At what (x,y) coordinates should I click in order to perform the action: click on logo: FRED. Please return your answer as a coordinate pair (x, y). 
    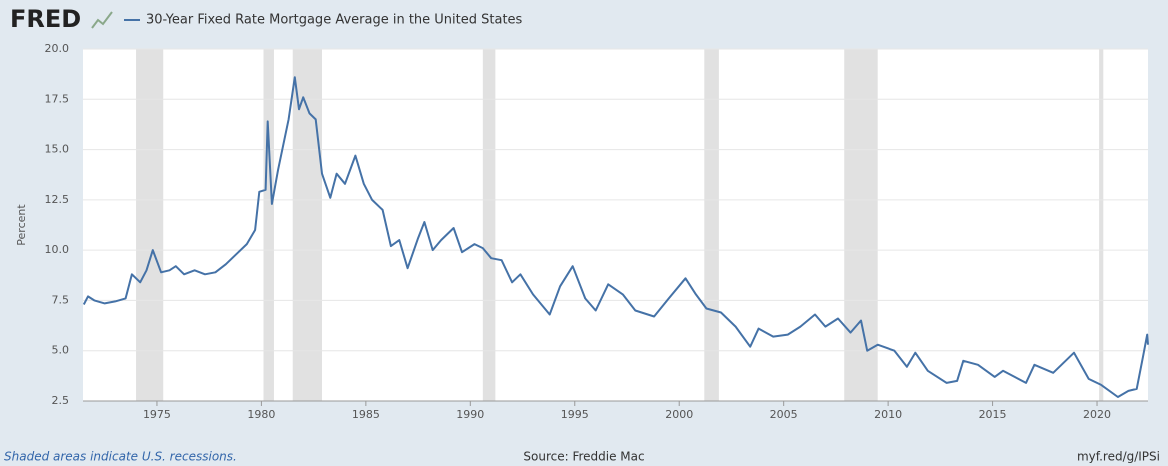
    Looking at the image, I should click on (45, 19).